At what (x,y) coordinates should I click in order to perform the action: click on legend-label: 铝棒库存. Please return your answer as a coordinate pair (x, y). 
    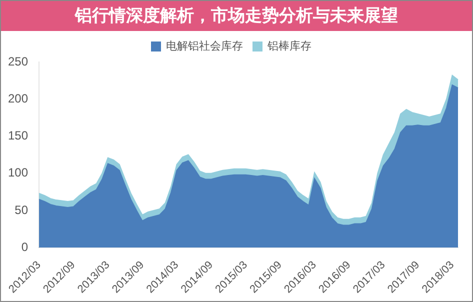
    Looking at the image, I should click on (289, 46).